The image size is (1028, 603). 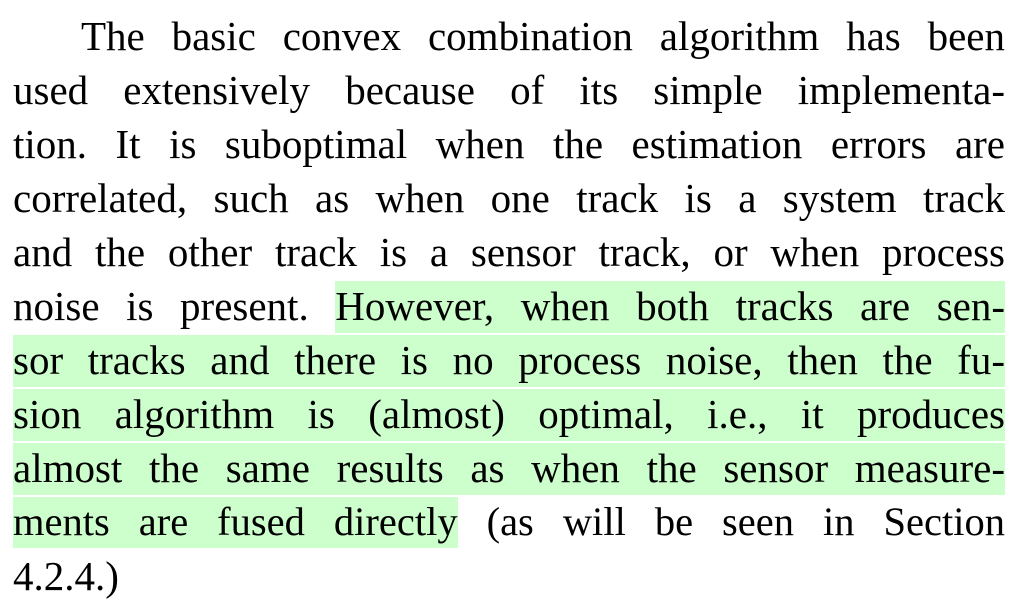 What do you see at coordinates (670, 307) in the screenshot?
I see `highlighted-text: However, when both tracks are sen-` at bounding box center [670, 307].